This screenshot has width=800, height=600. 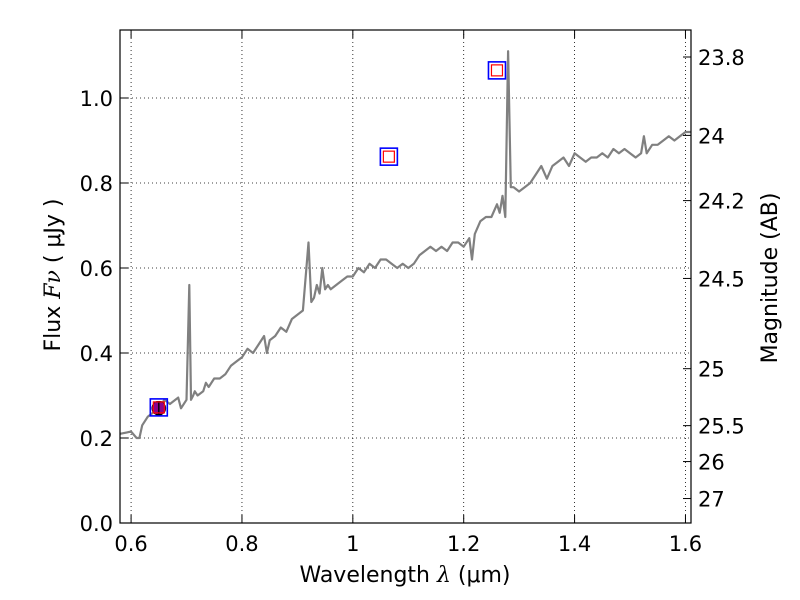 What do you see at coordinates (574, 544) in the screenshot?
I see `x-tick-label: 1.4` at bounding box center [574, 544].